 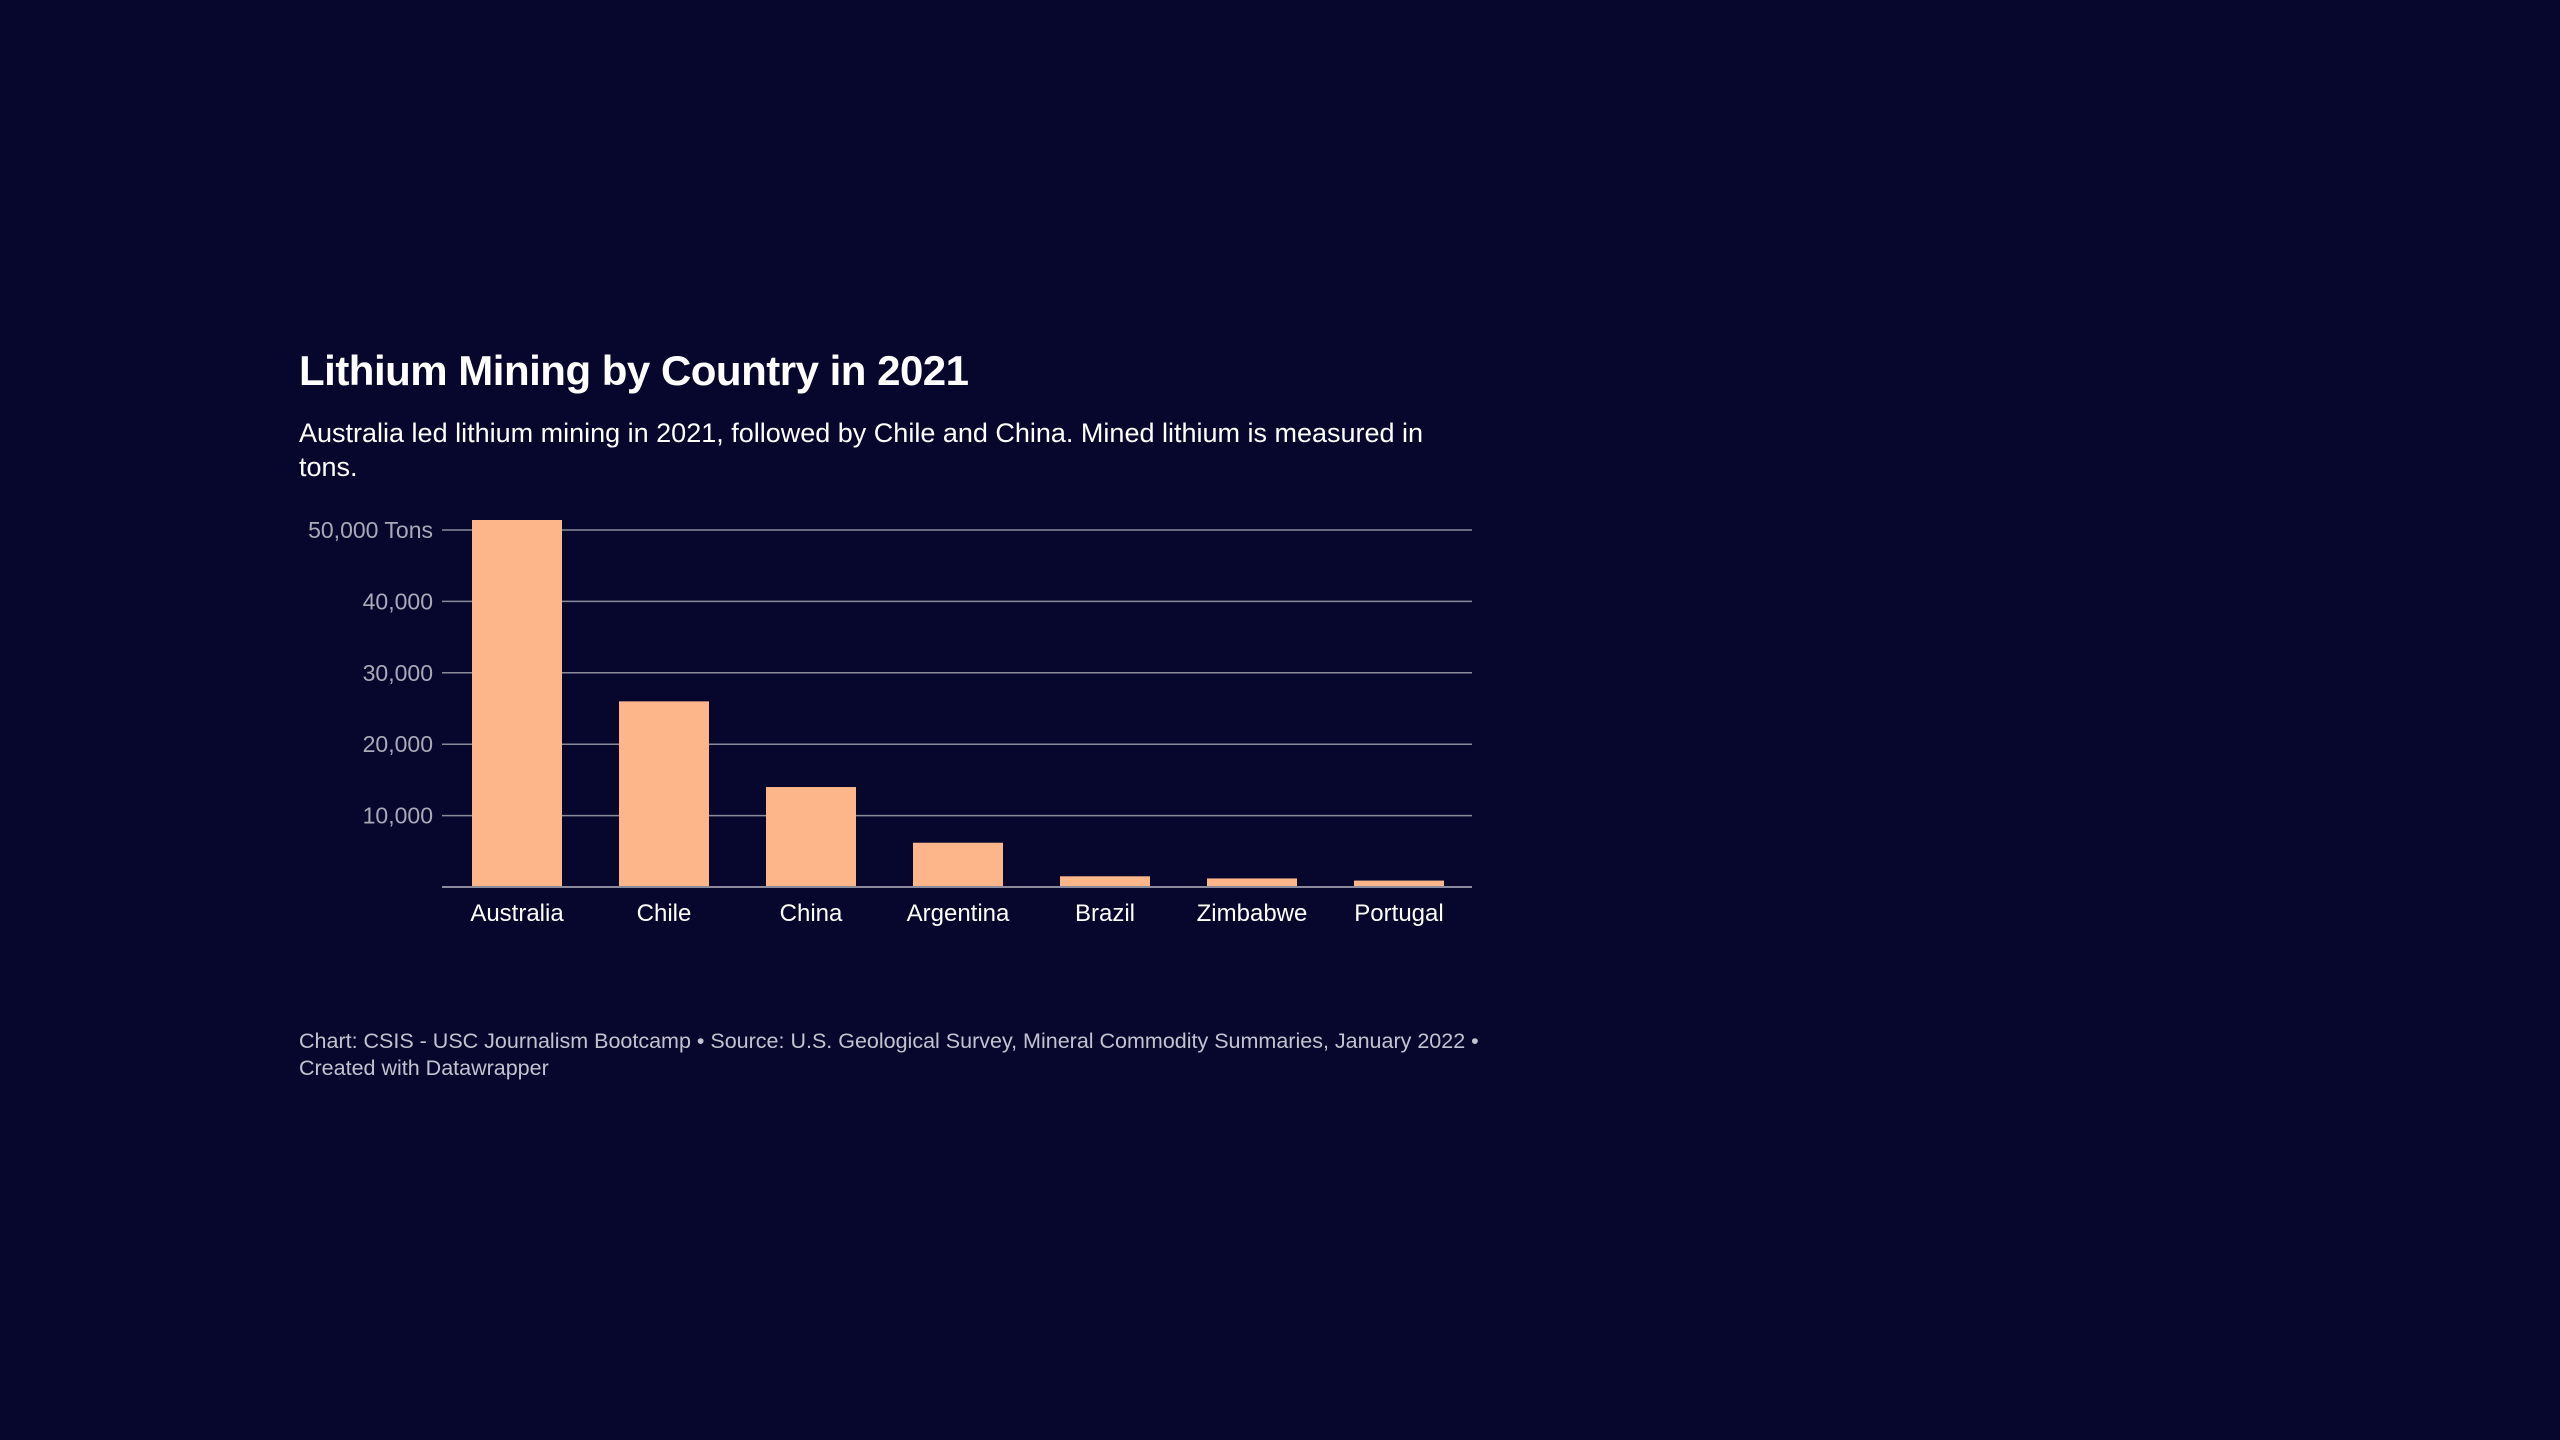 I want to click on bar-australia, so click(x=517, y=703).